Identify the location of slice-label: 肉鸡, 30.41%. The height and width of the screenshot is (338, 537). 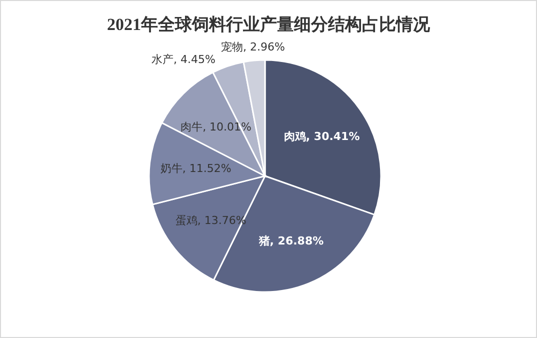
(322, 136).